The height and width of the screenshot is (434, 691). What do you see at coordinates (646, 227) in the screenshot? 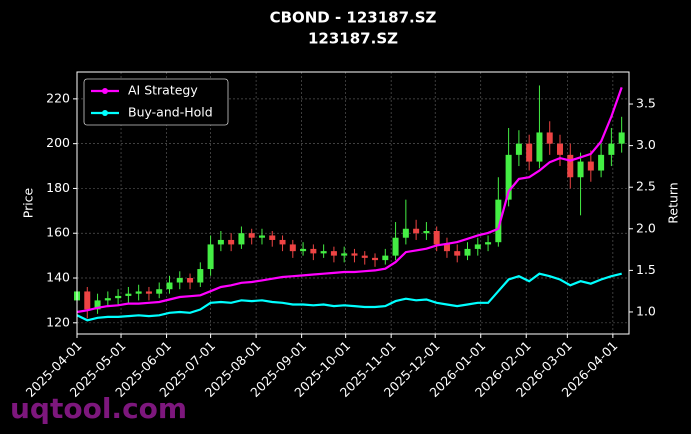
I see `y2-tick-label: 2.0` at bounding box center [646, 227].